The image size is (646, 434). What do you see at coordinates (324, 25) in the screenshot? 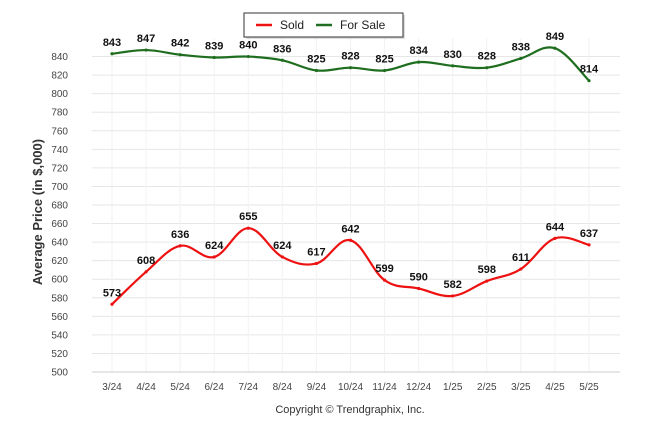
I see `legend: Sold For Sale` at bounding box center [324, 25].